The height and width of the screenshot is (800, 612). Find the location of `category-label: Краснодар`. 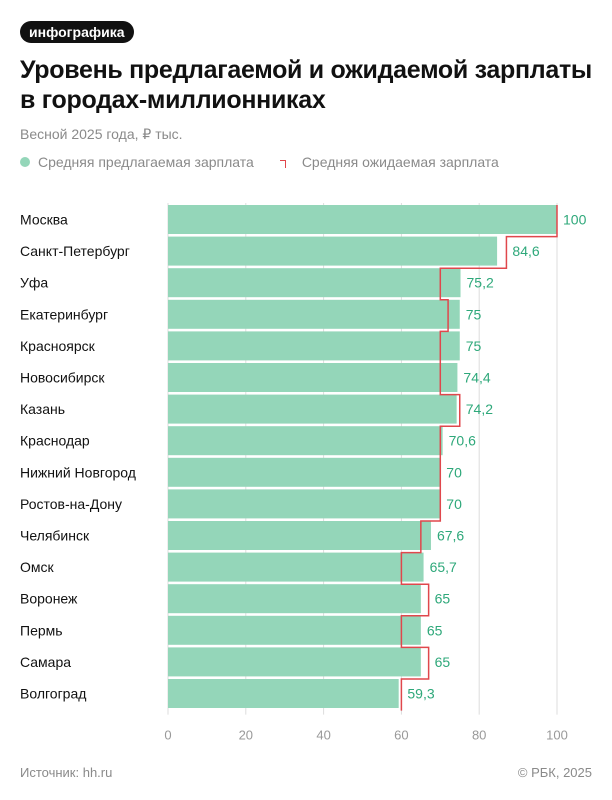

category-label: Краснодар is located at coordinates (55, 441).